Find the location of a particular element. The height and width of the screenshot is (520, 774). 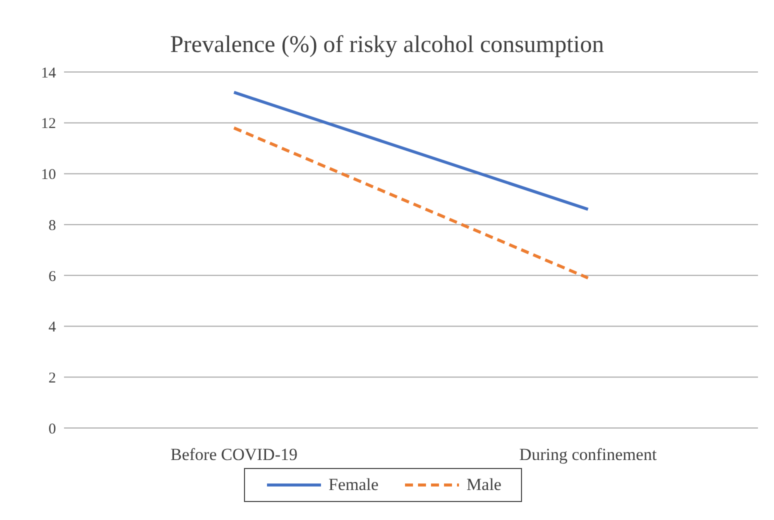

y-tick-label: 14 is located at coordinates (48, 73).